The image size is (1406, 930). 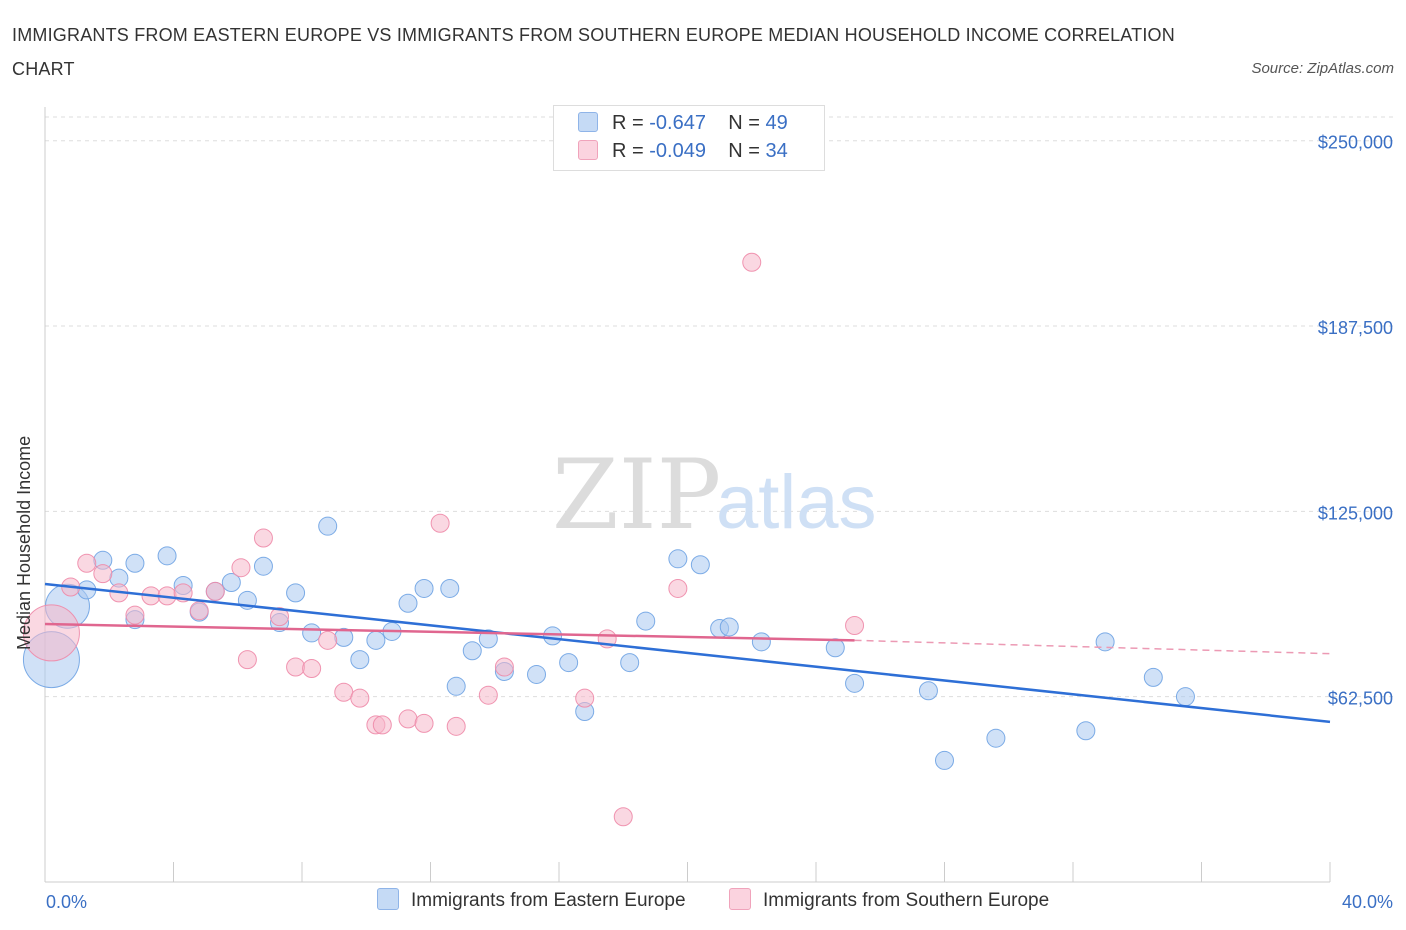 I want to click on y-tick-labels: $62,500 $125,000 $187,500 $250,000, so click(x=1355, y=421).